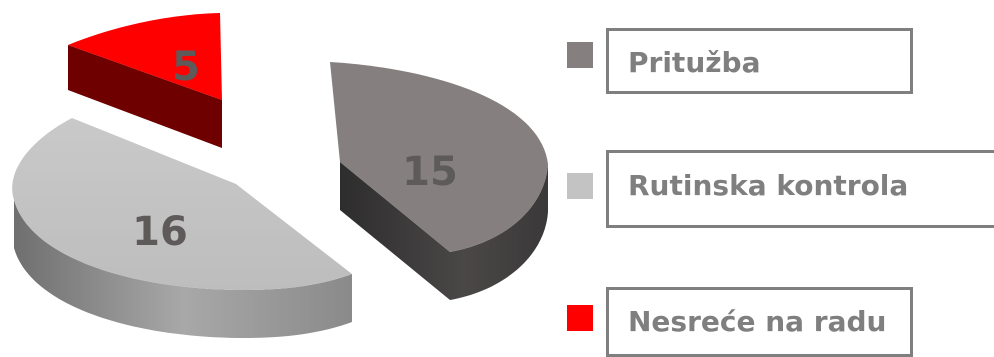 Image resolution: width=994 pixels, height=357 pixels. Describe the element at coordinates (183, 269) in the screenshot. I see `slice-rutinska-side` at that location.